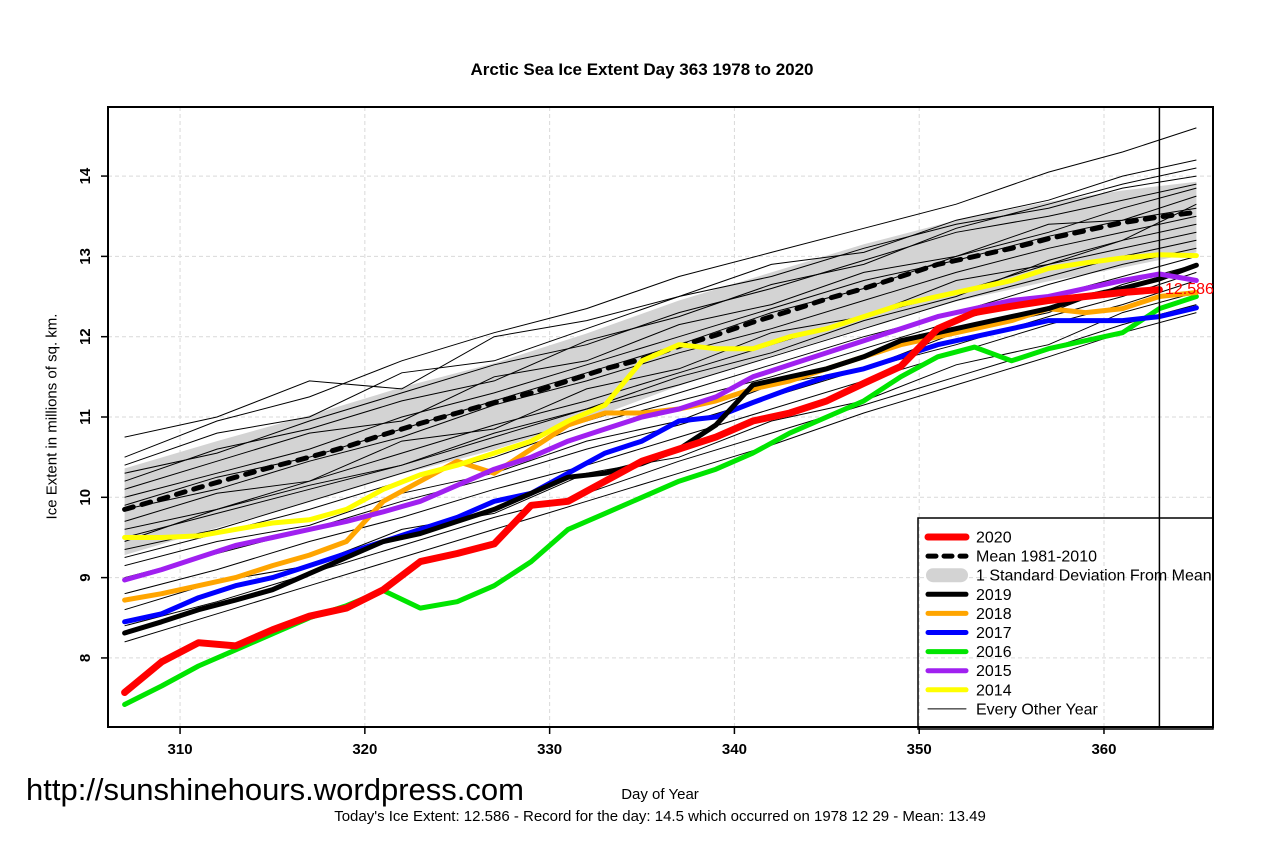  What do you see at coordinates (180, 749) in the screenshot?
I see `x-tick-label: 310` at bounding box center [180, 749].